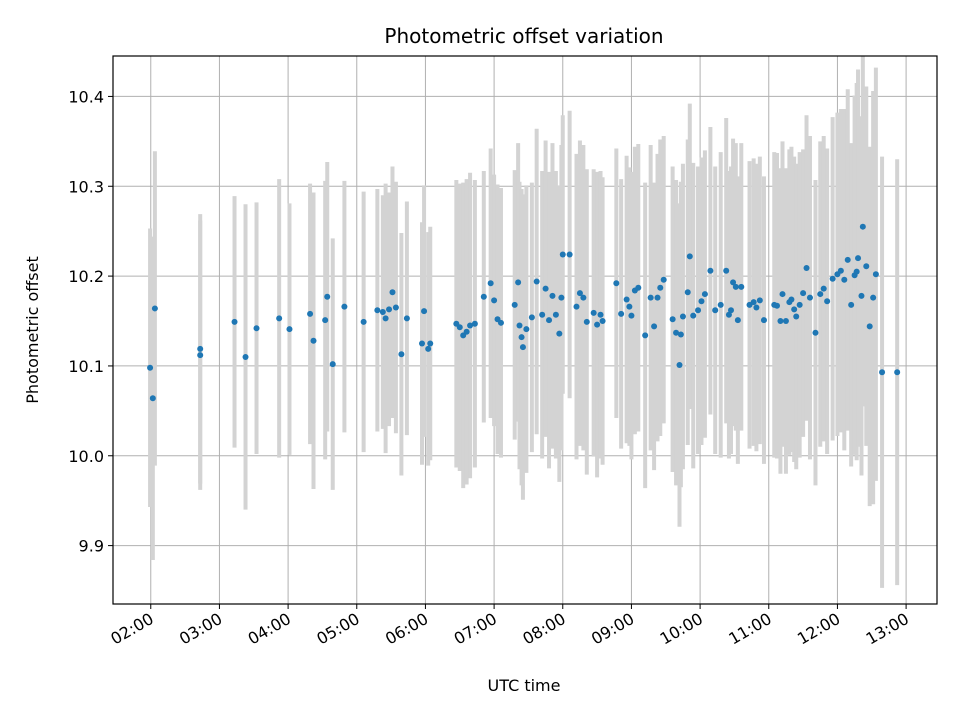  What do you see at coordinates (749, 629) in the screenshot?
I see `x-tick-label: 11:00` at bounding box center [749, 629].